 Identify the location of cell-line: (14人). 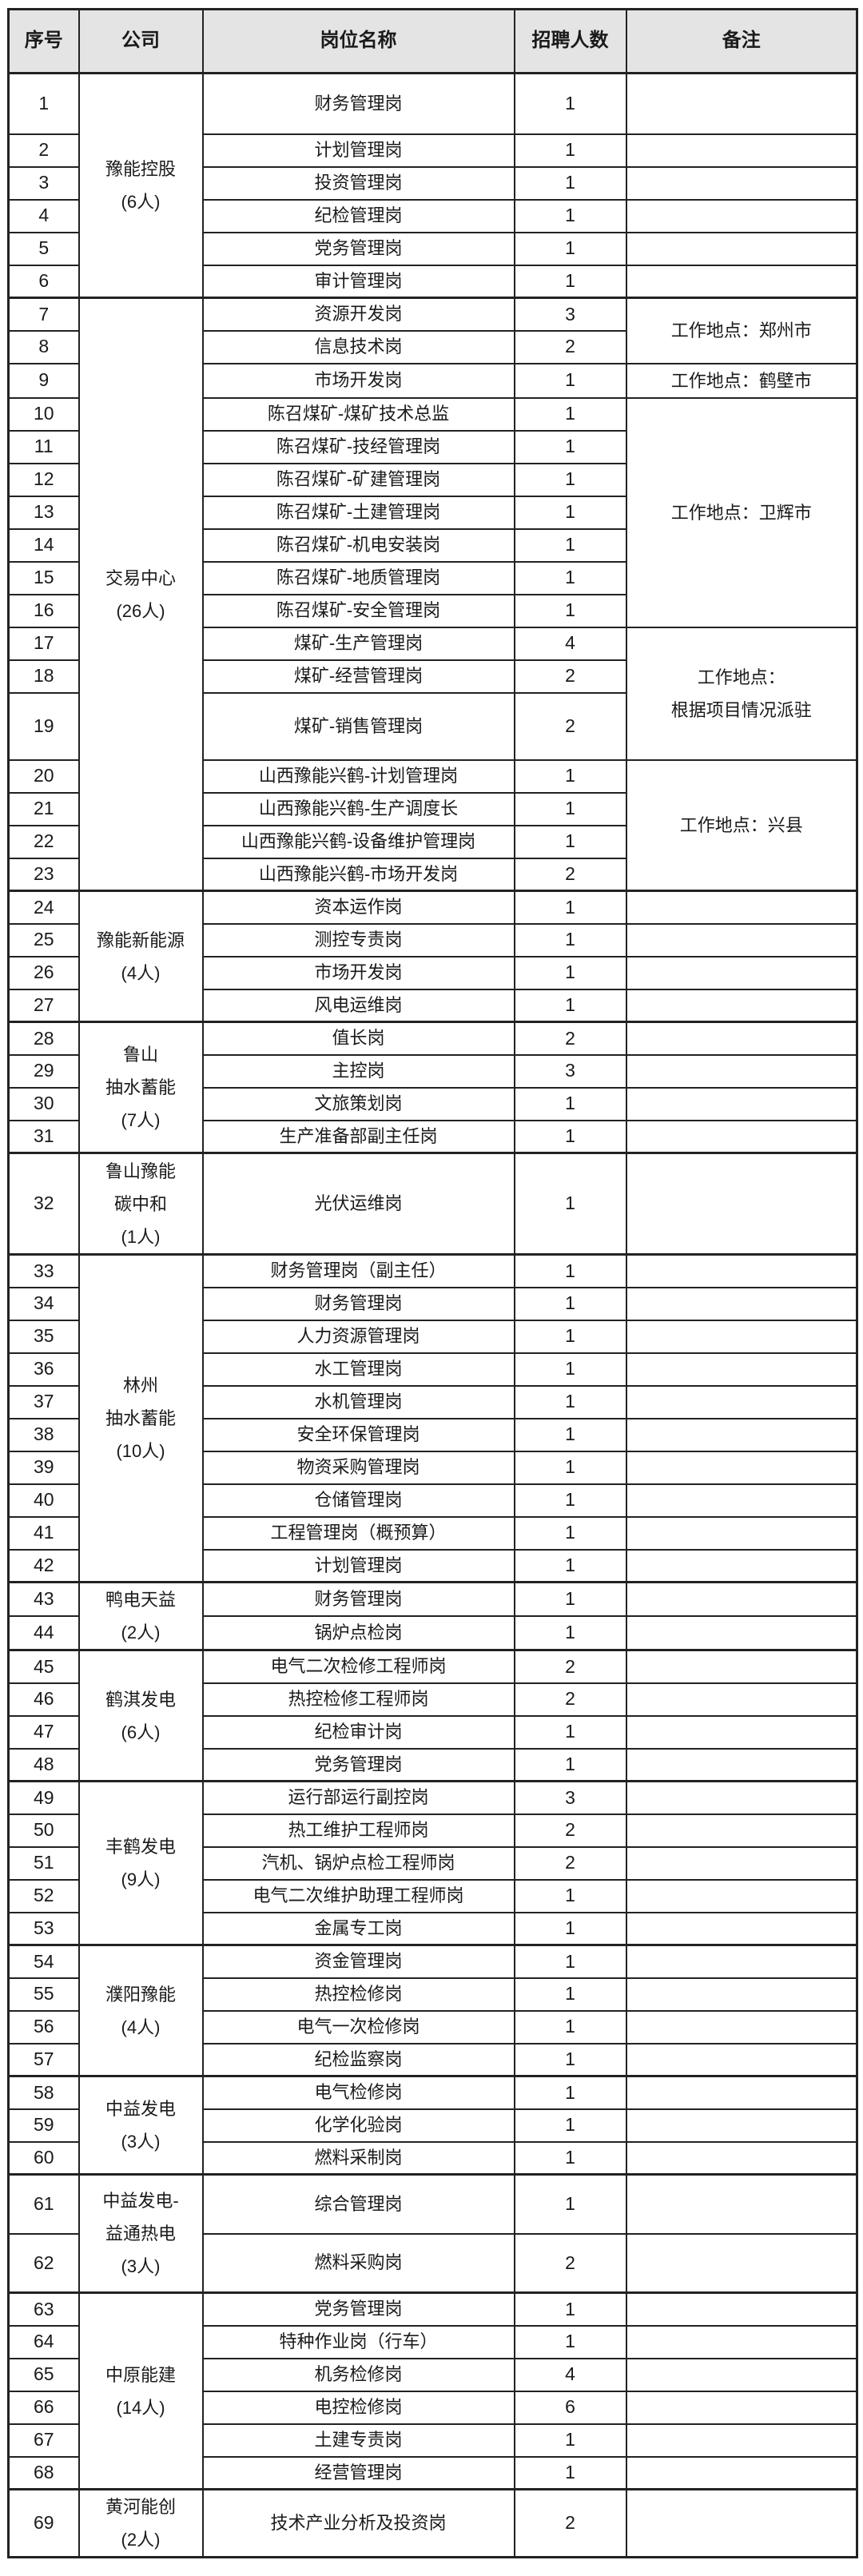
(140, 2407).